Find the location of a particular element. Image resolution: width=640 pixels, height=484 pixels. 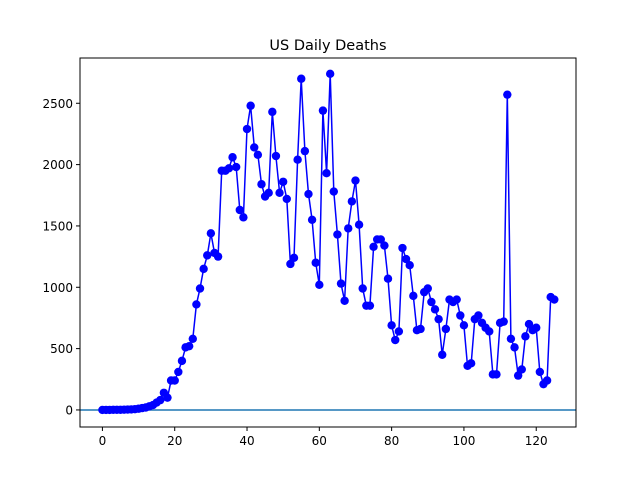

y-axis: 0 500 1000 1500 2000 2500 is located at coordinates (61, 257).